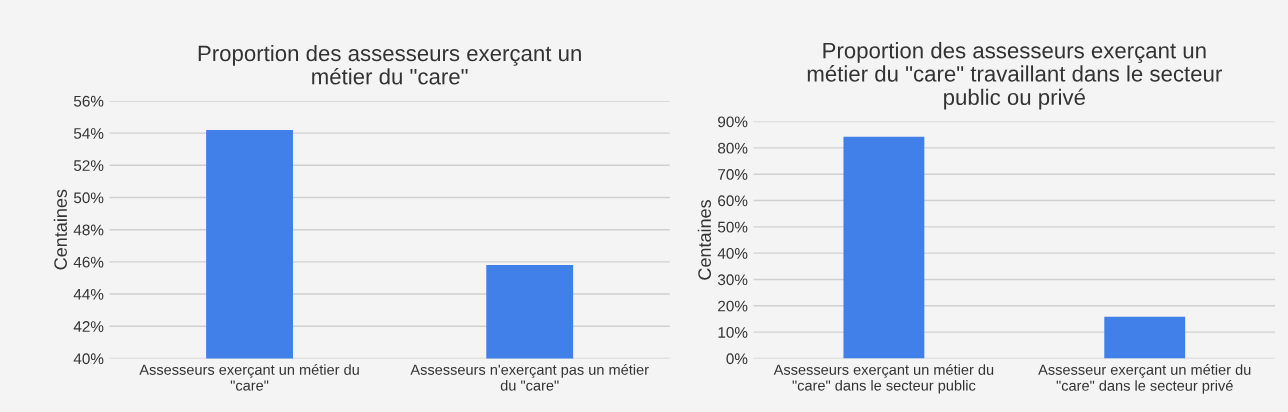 The image size is (1288, 412). I want to click on y-tick-label: 30%, so click(732, 280).